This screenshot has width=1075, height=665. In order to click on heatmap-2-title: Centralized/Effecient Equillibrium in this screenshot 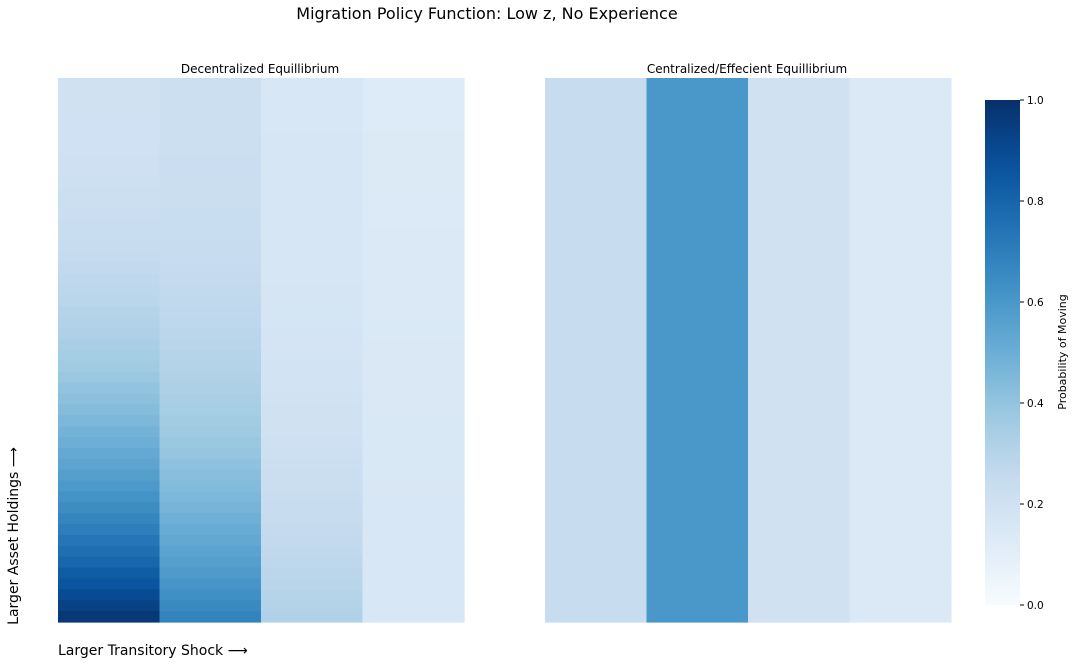, I will do `click(747, 69)`.